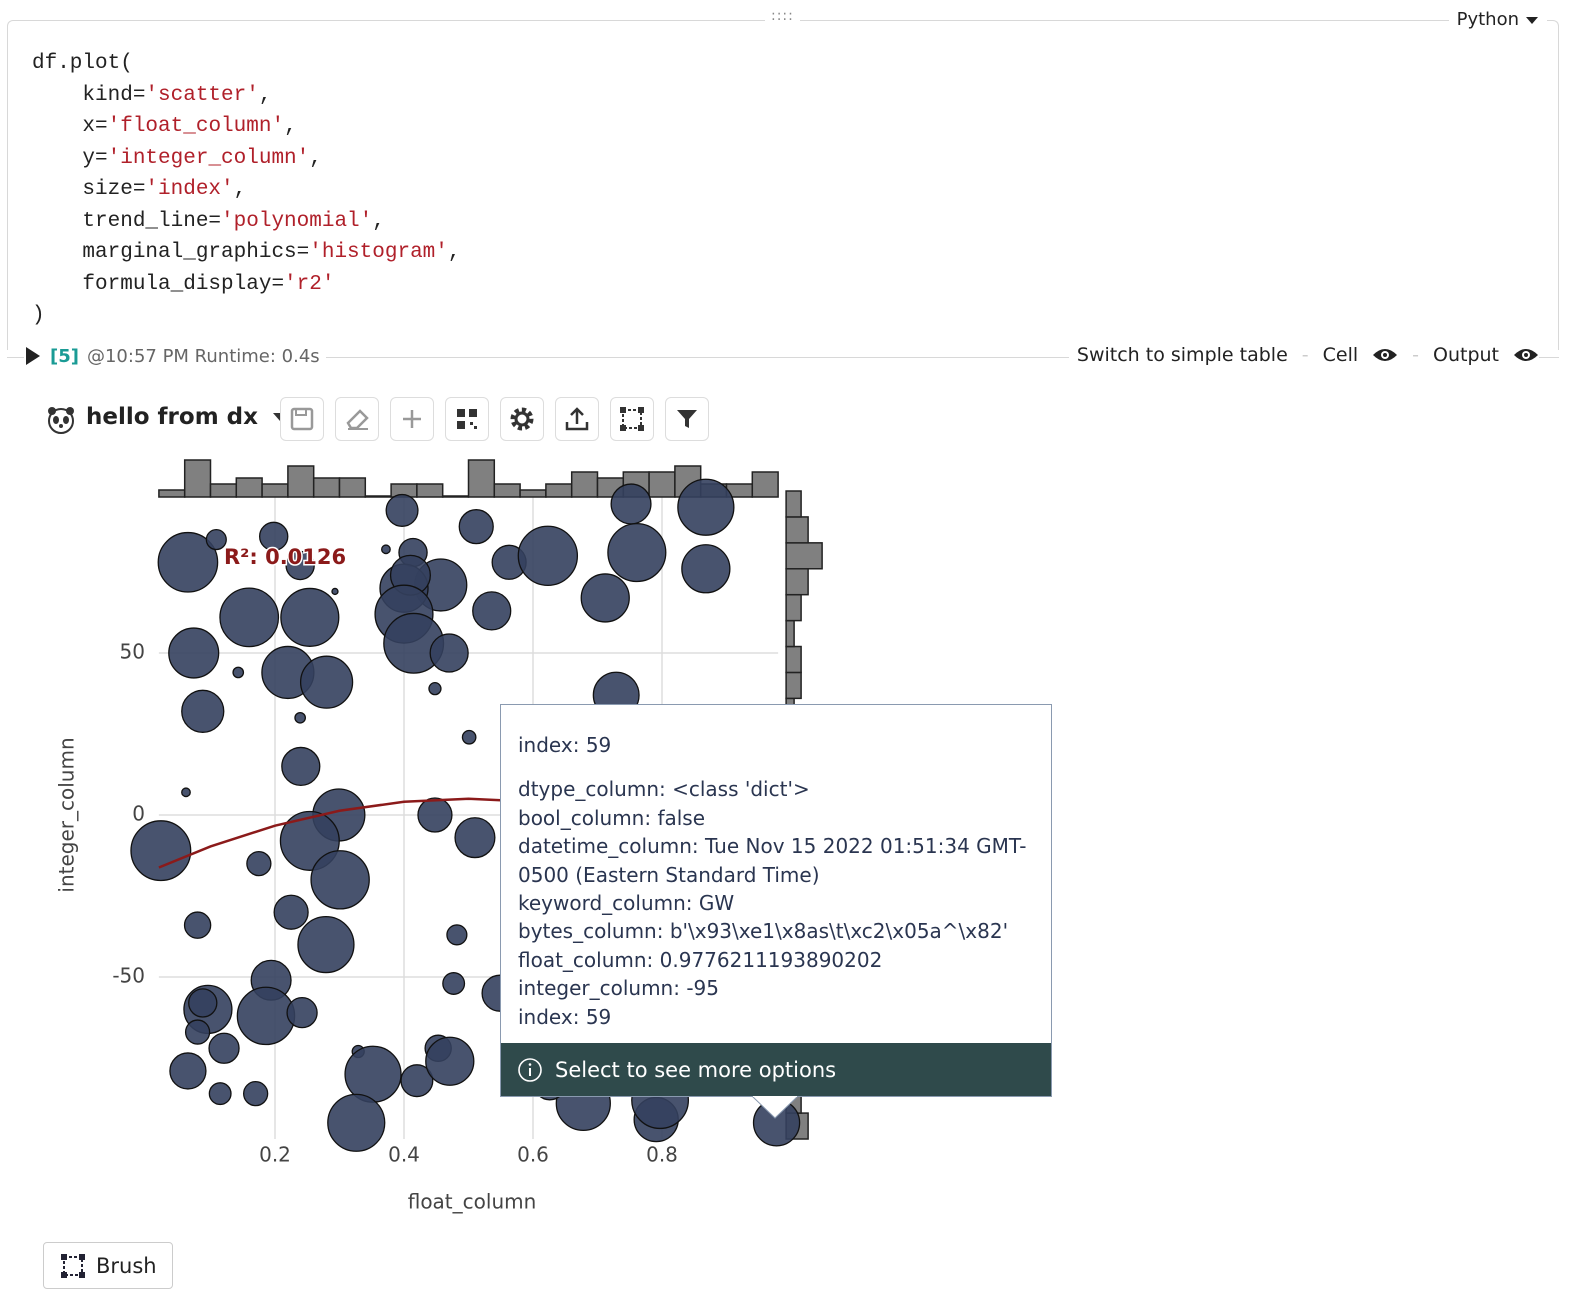 This screenshot has width=1569, height=1302. Describe the element at coordinates (577, 419) in the screenshot. I see `export-button` at that location.